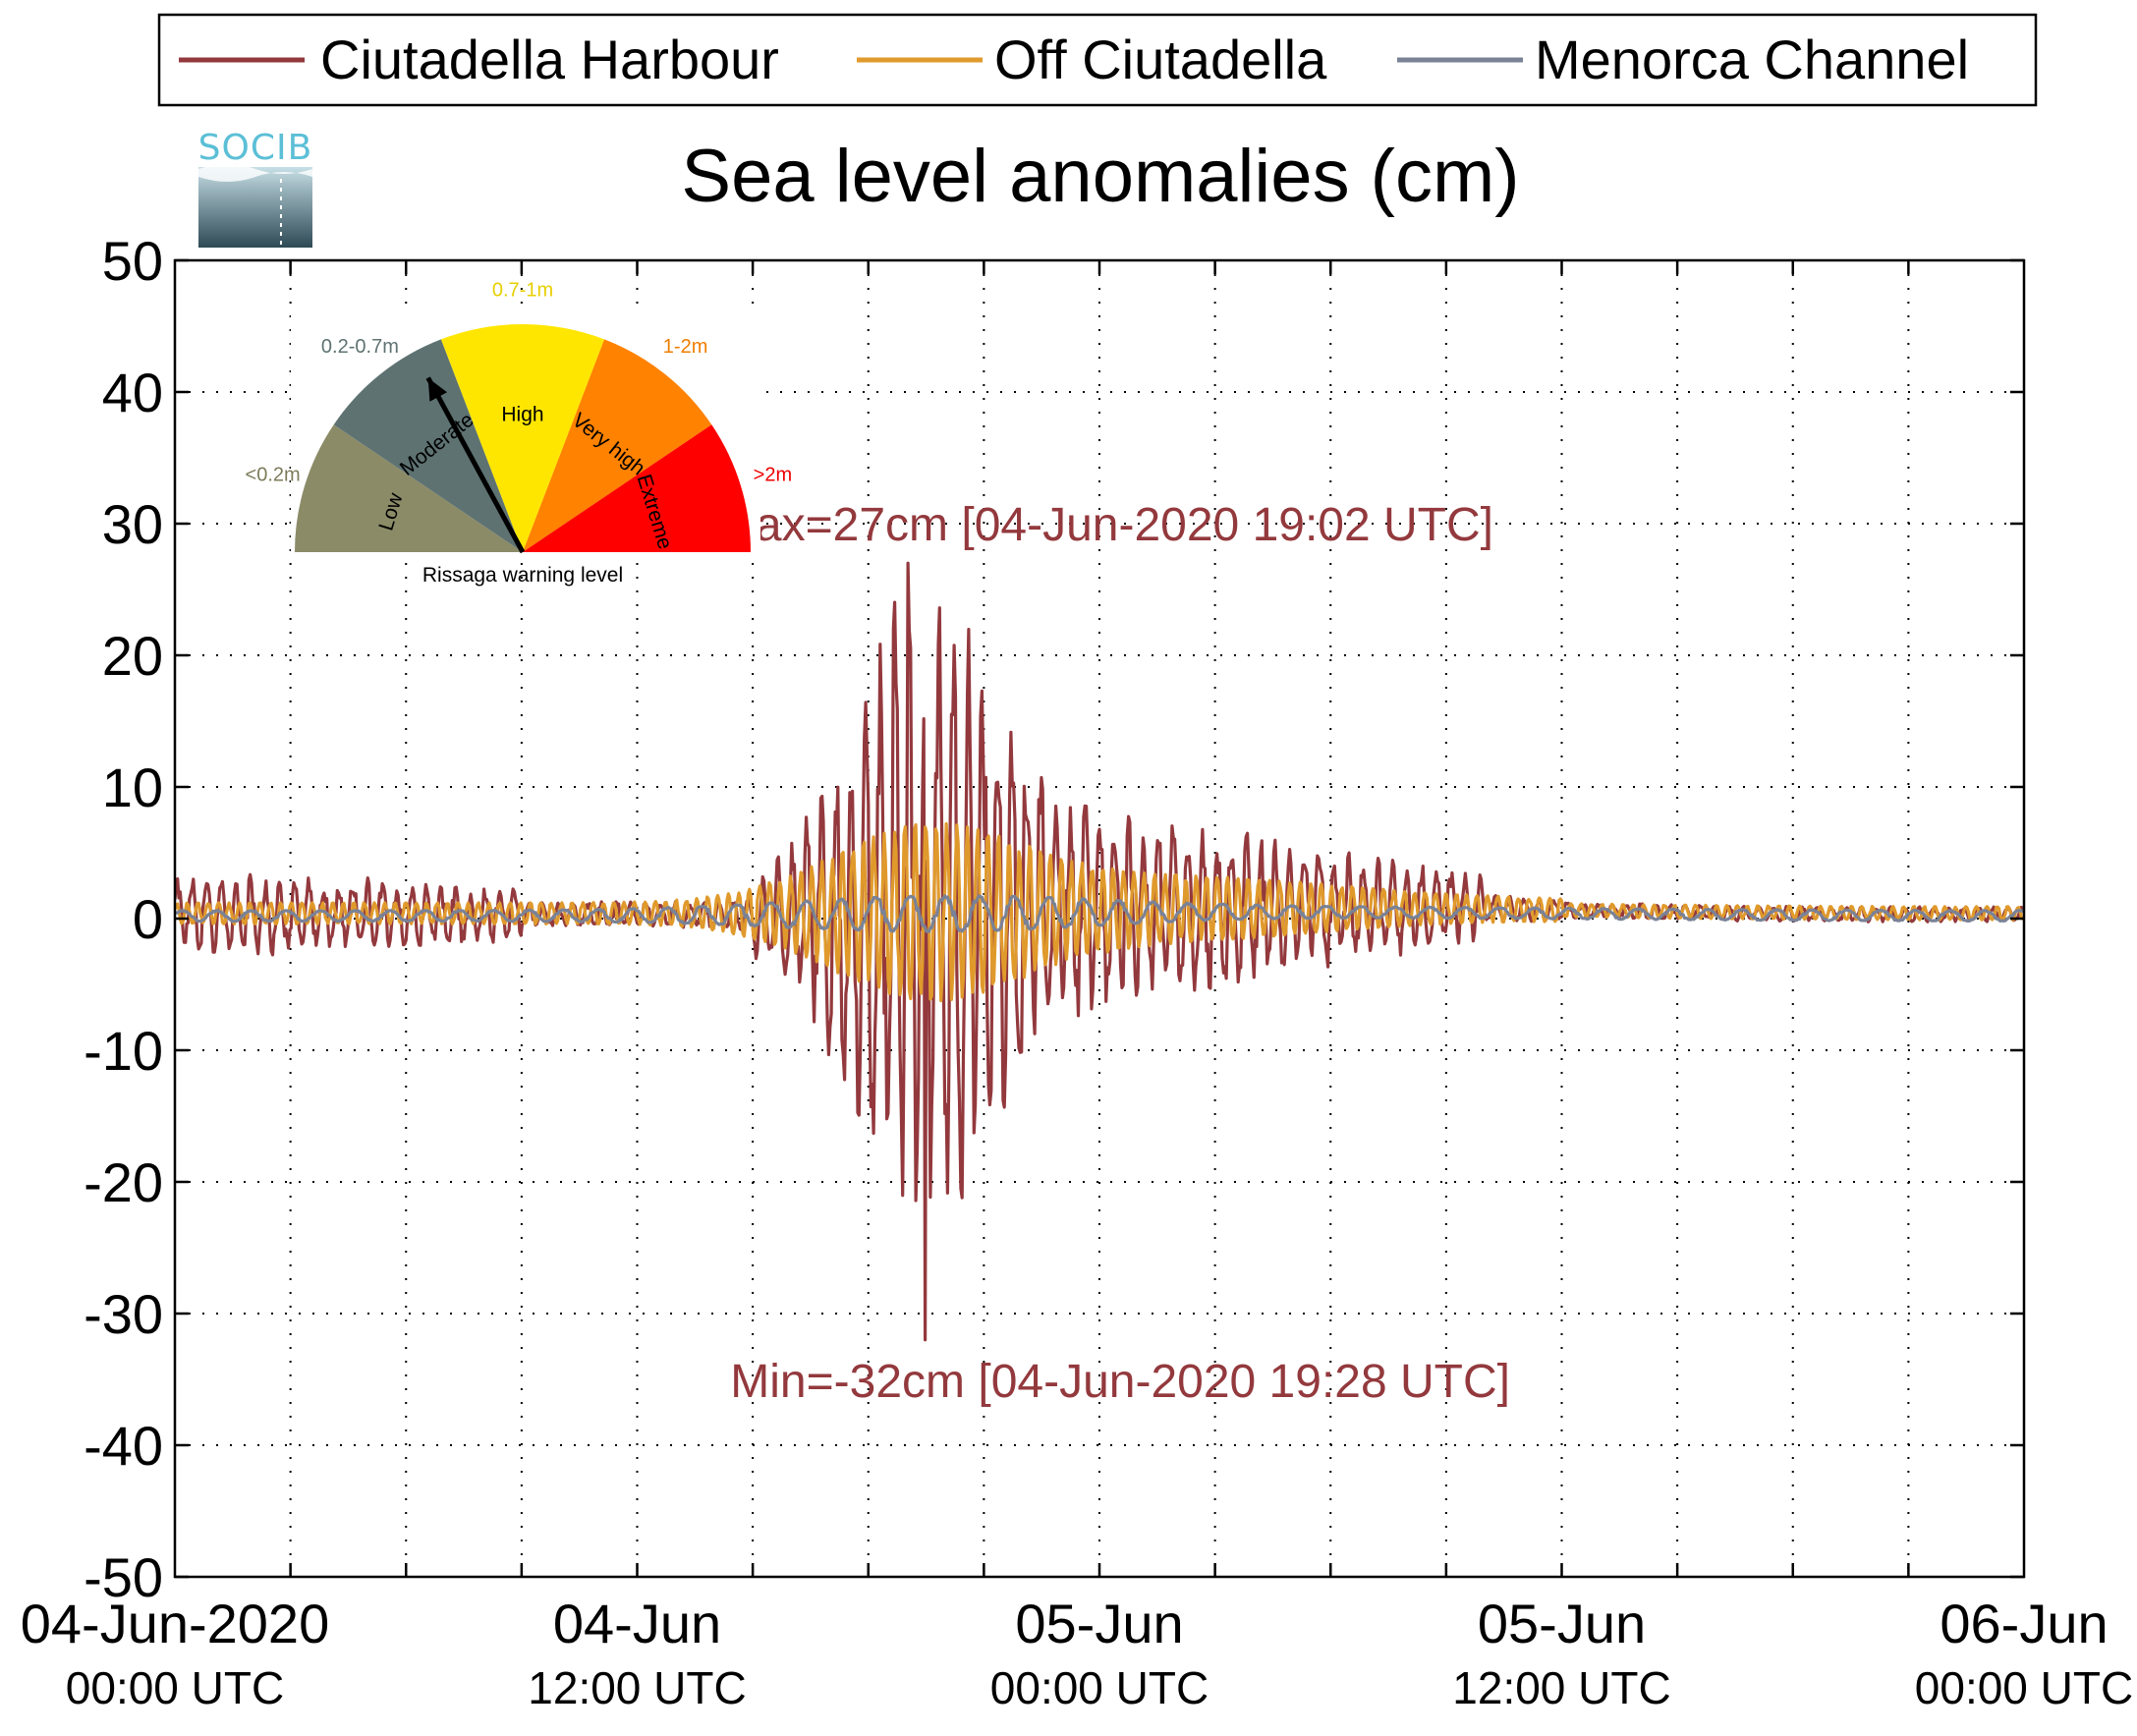  Describe the element at coordinates (255, 188) in the screenshot. I see `socib-logo: SOCIB` at that location.